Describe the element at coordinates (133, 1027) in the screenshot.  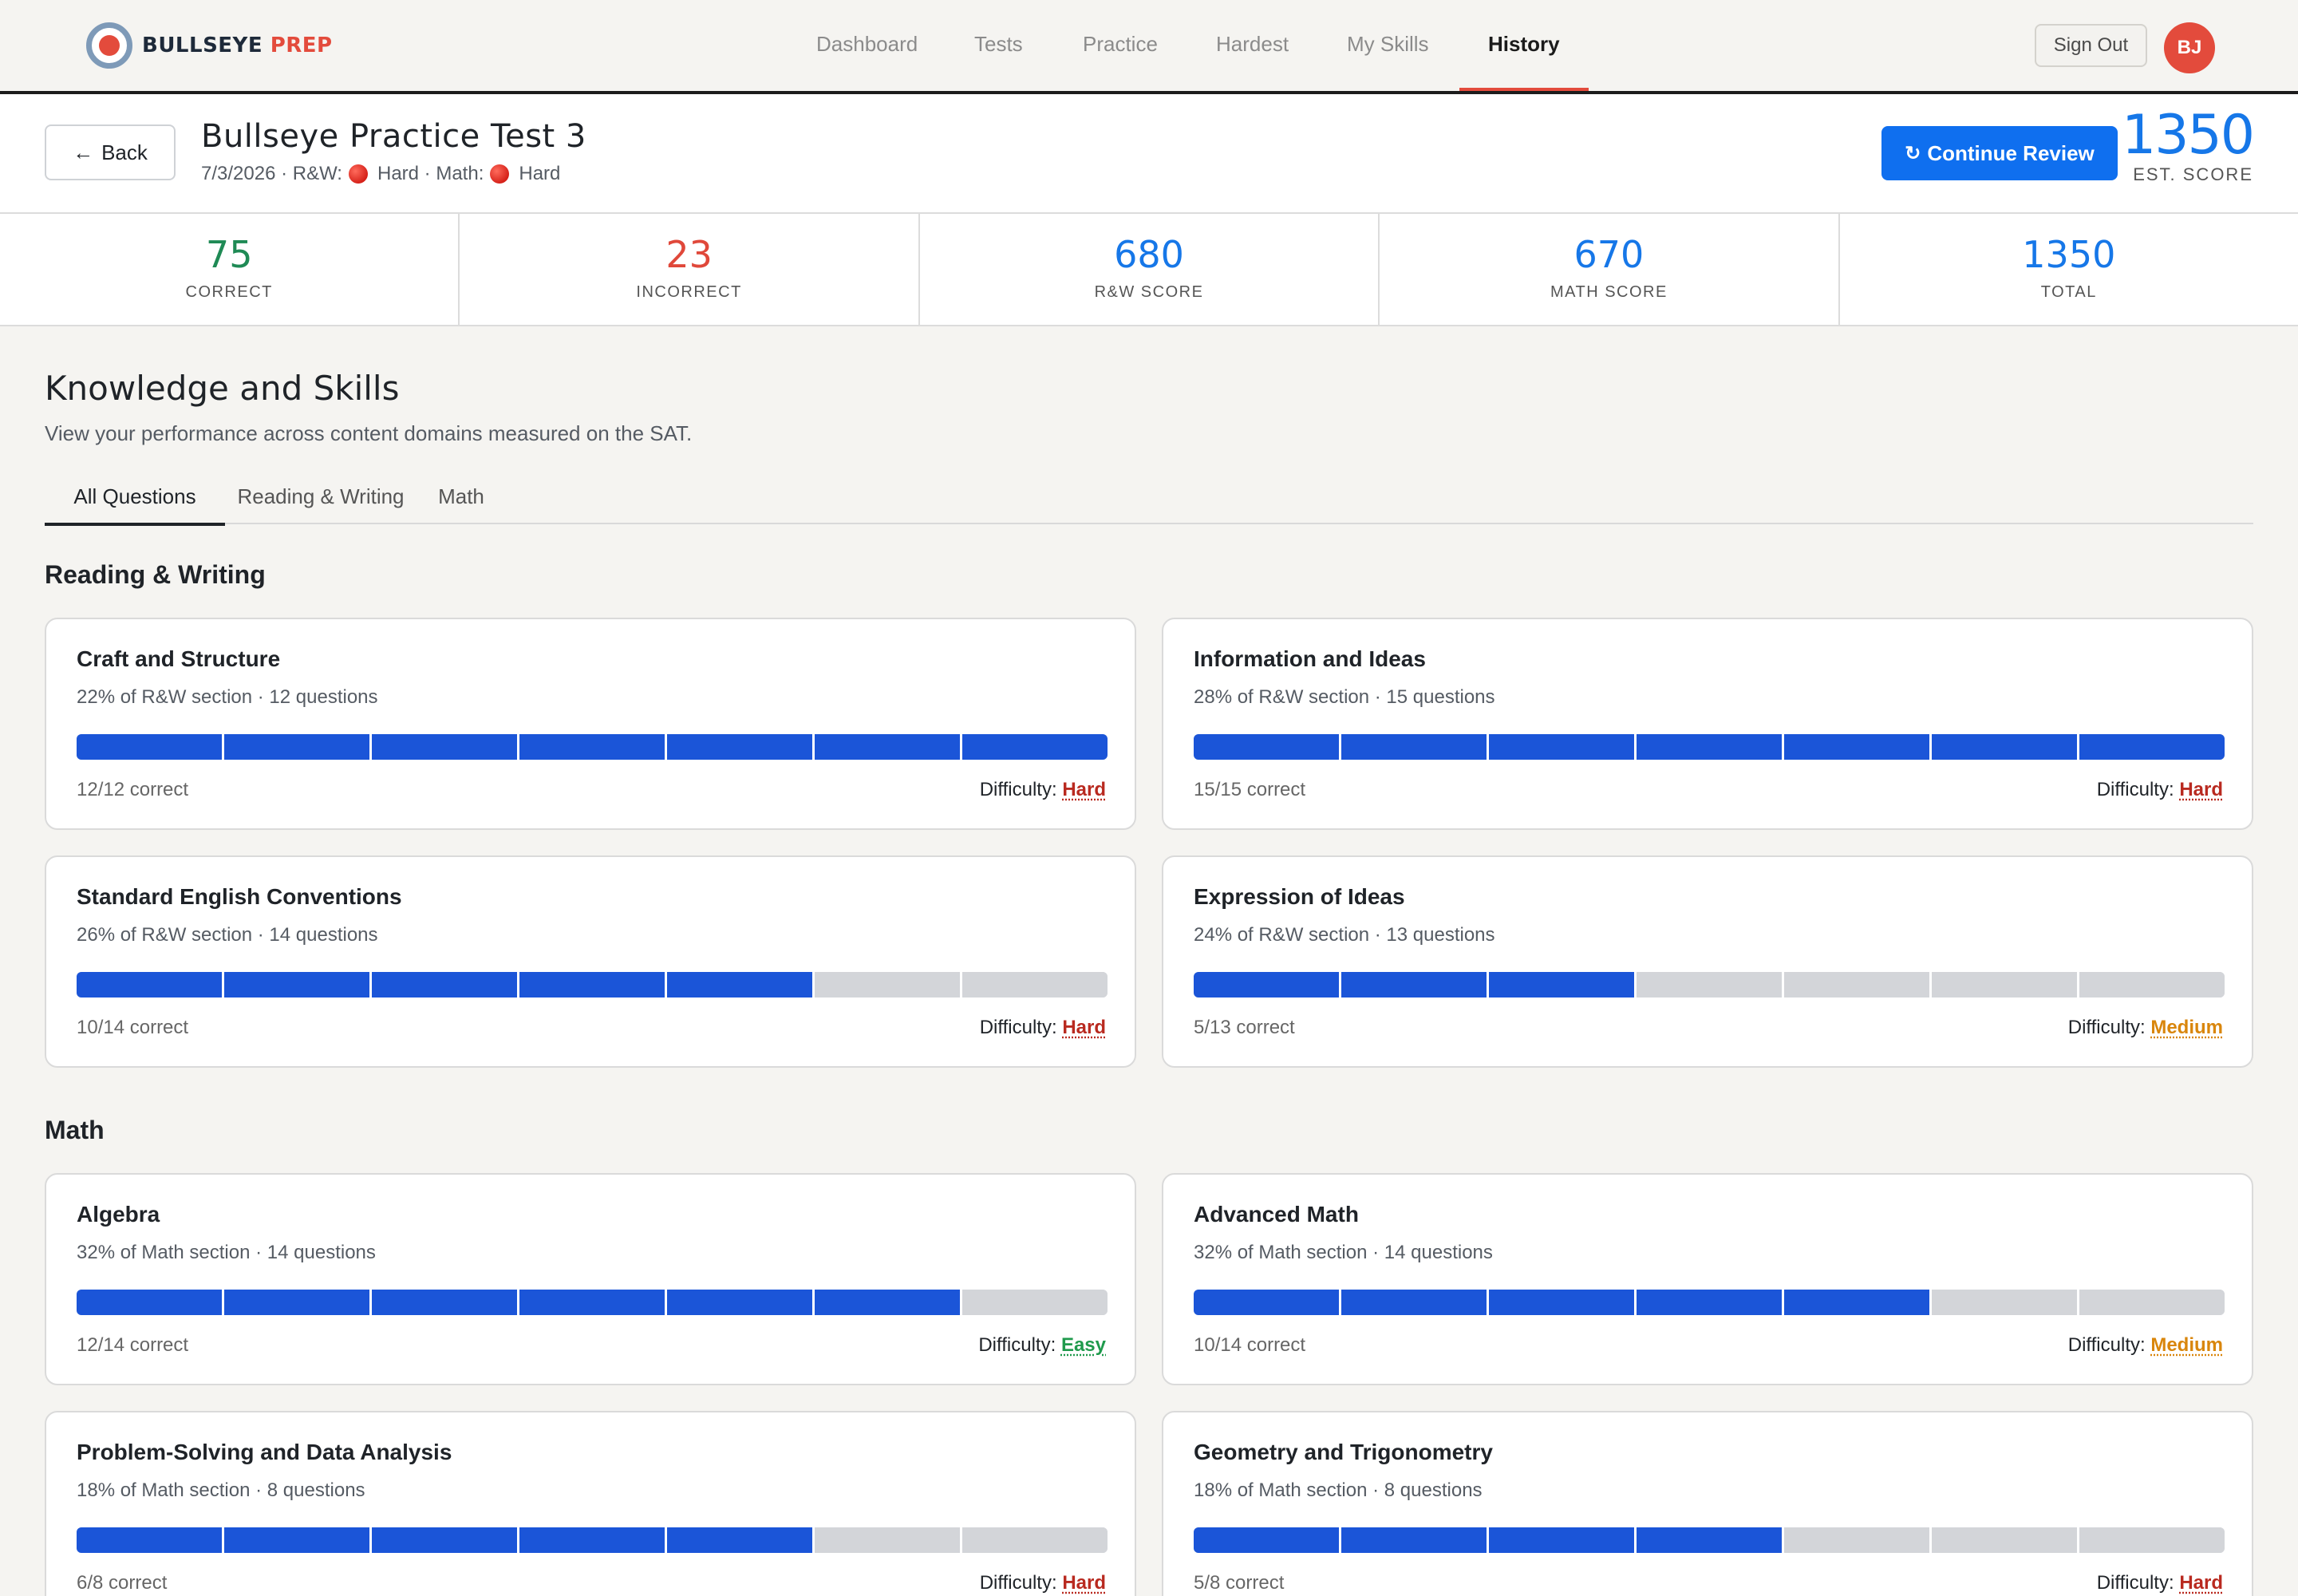
I see `skill-correct-count: 10/14 correct` at that location.